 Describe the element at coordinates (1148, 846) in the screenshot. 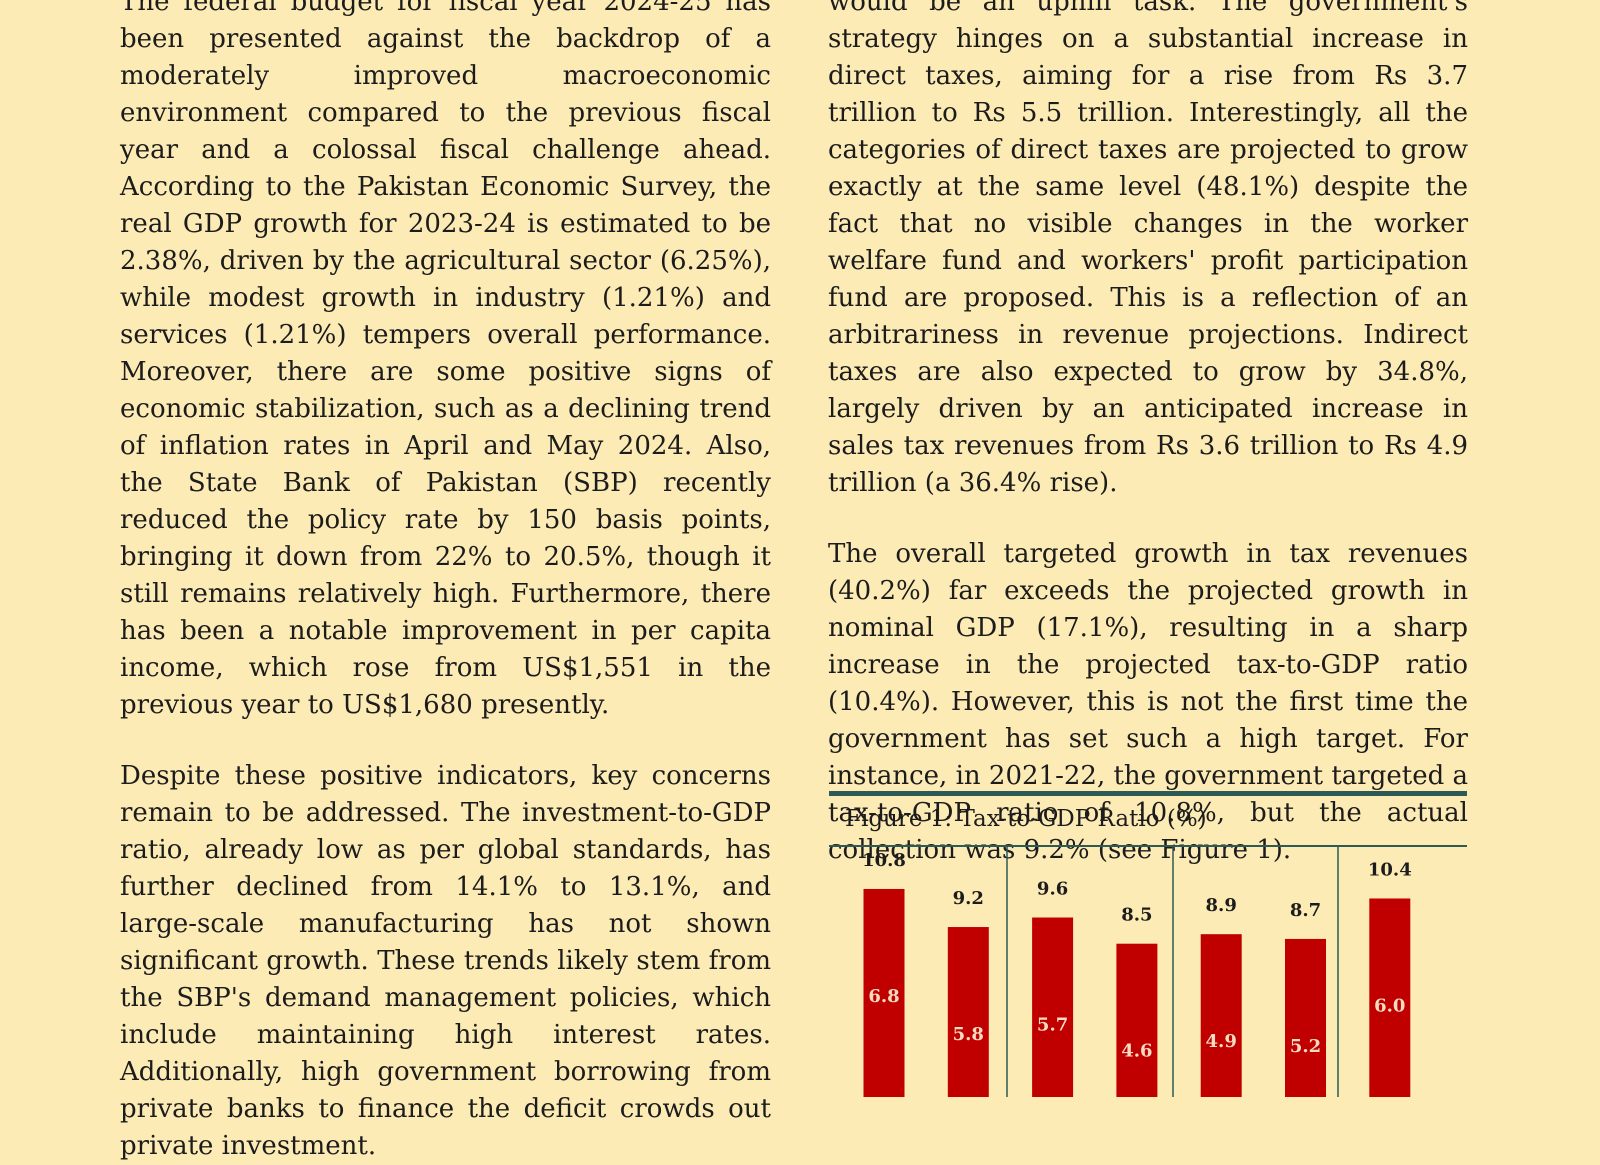

I see `figure-title-rule` at that location.